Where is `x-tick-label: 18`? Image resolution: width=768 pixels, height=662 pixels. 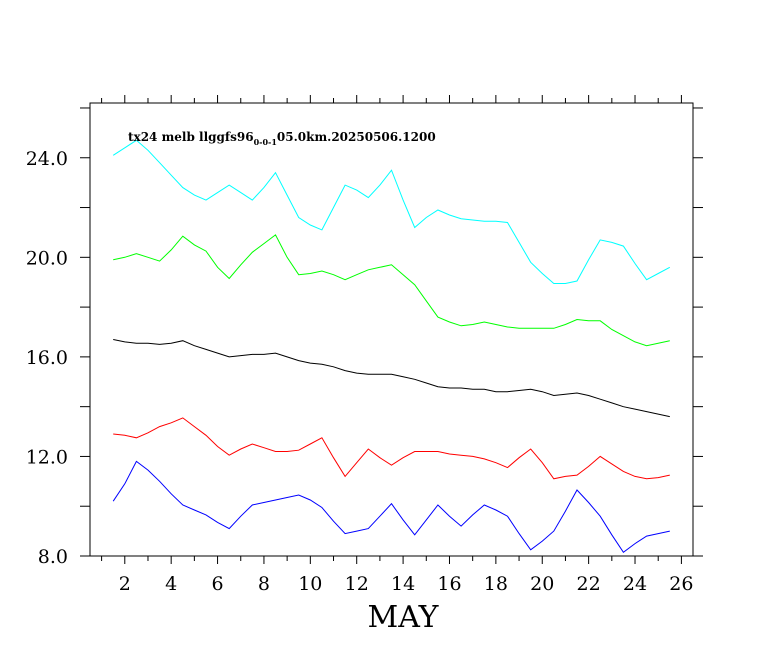 x-tick-label: 18 is located at coordinates (496, 584).